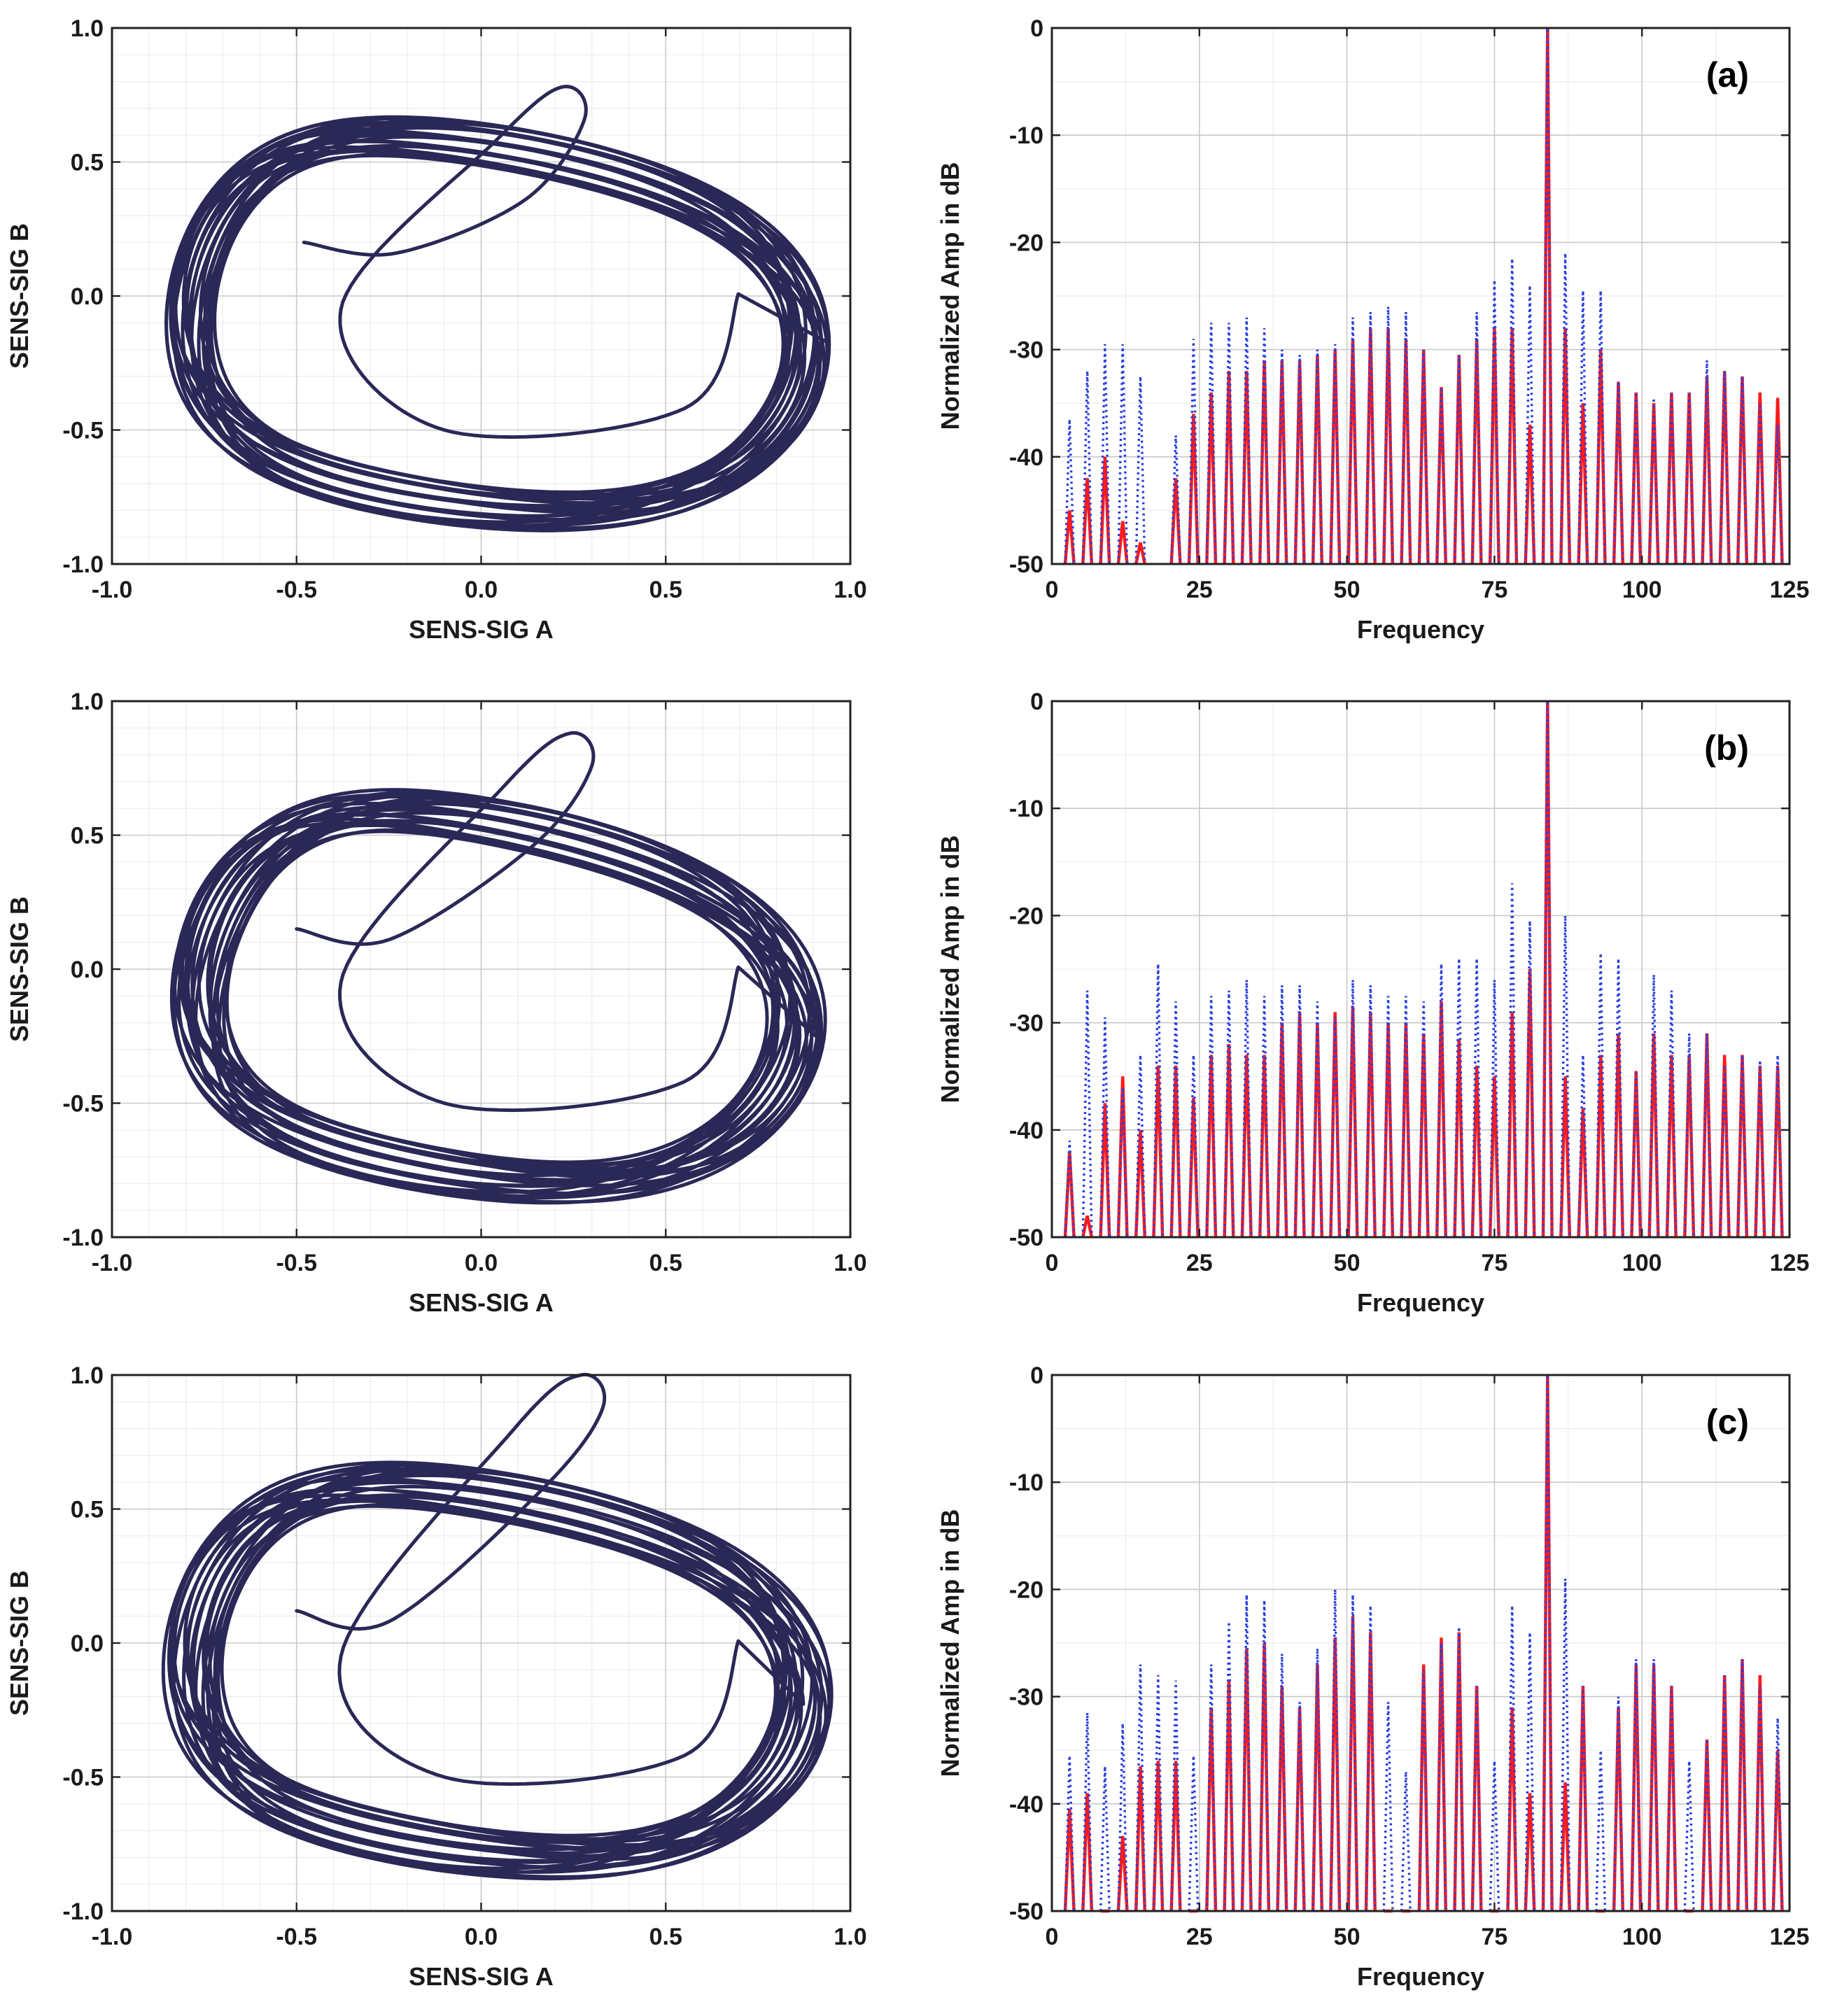 This screenshot has height=2016, width=1821. Describe the element at coordinates (1728, 1421) in the screenshot. I see `panel-tag: (c)` at that location.